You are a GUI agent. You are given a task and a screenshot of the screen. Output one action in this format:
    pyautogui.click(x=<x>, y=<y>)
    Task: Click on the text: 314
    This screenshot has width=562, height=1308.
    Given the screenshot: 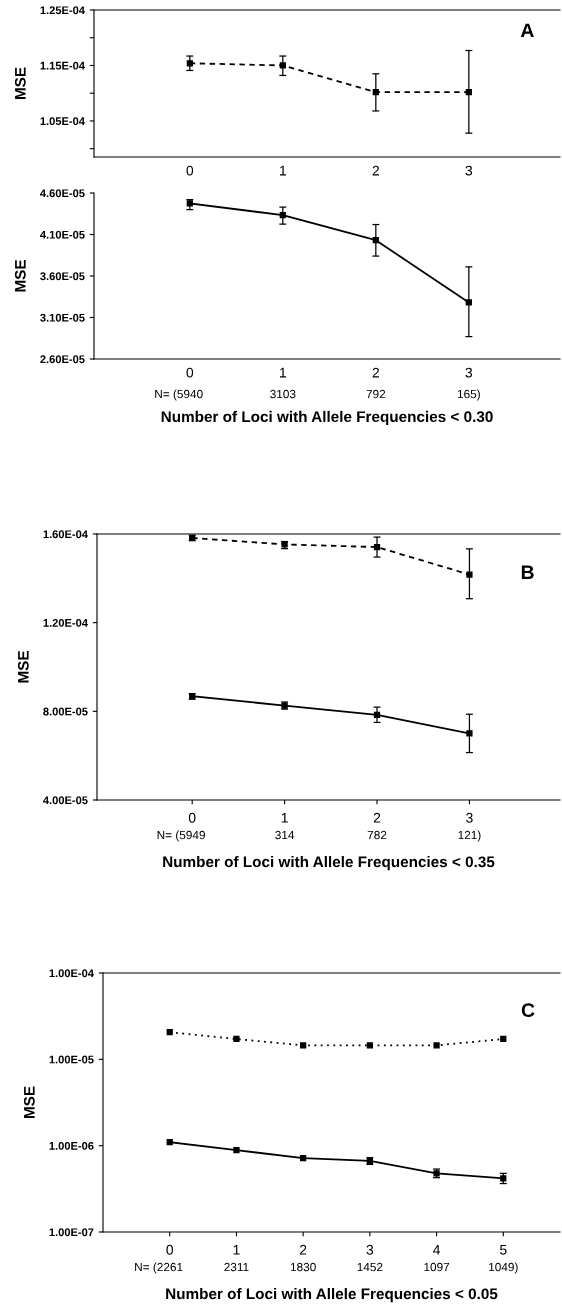 What is the action you would take?
    pyautogui.click(x=285, y=835)
    